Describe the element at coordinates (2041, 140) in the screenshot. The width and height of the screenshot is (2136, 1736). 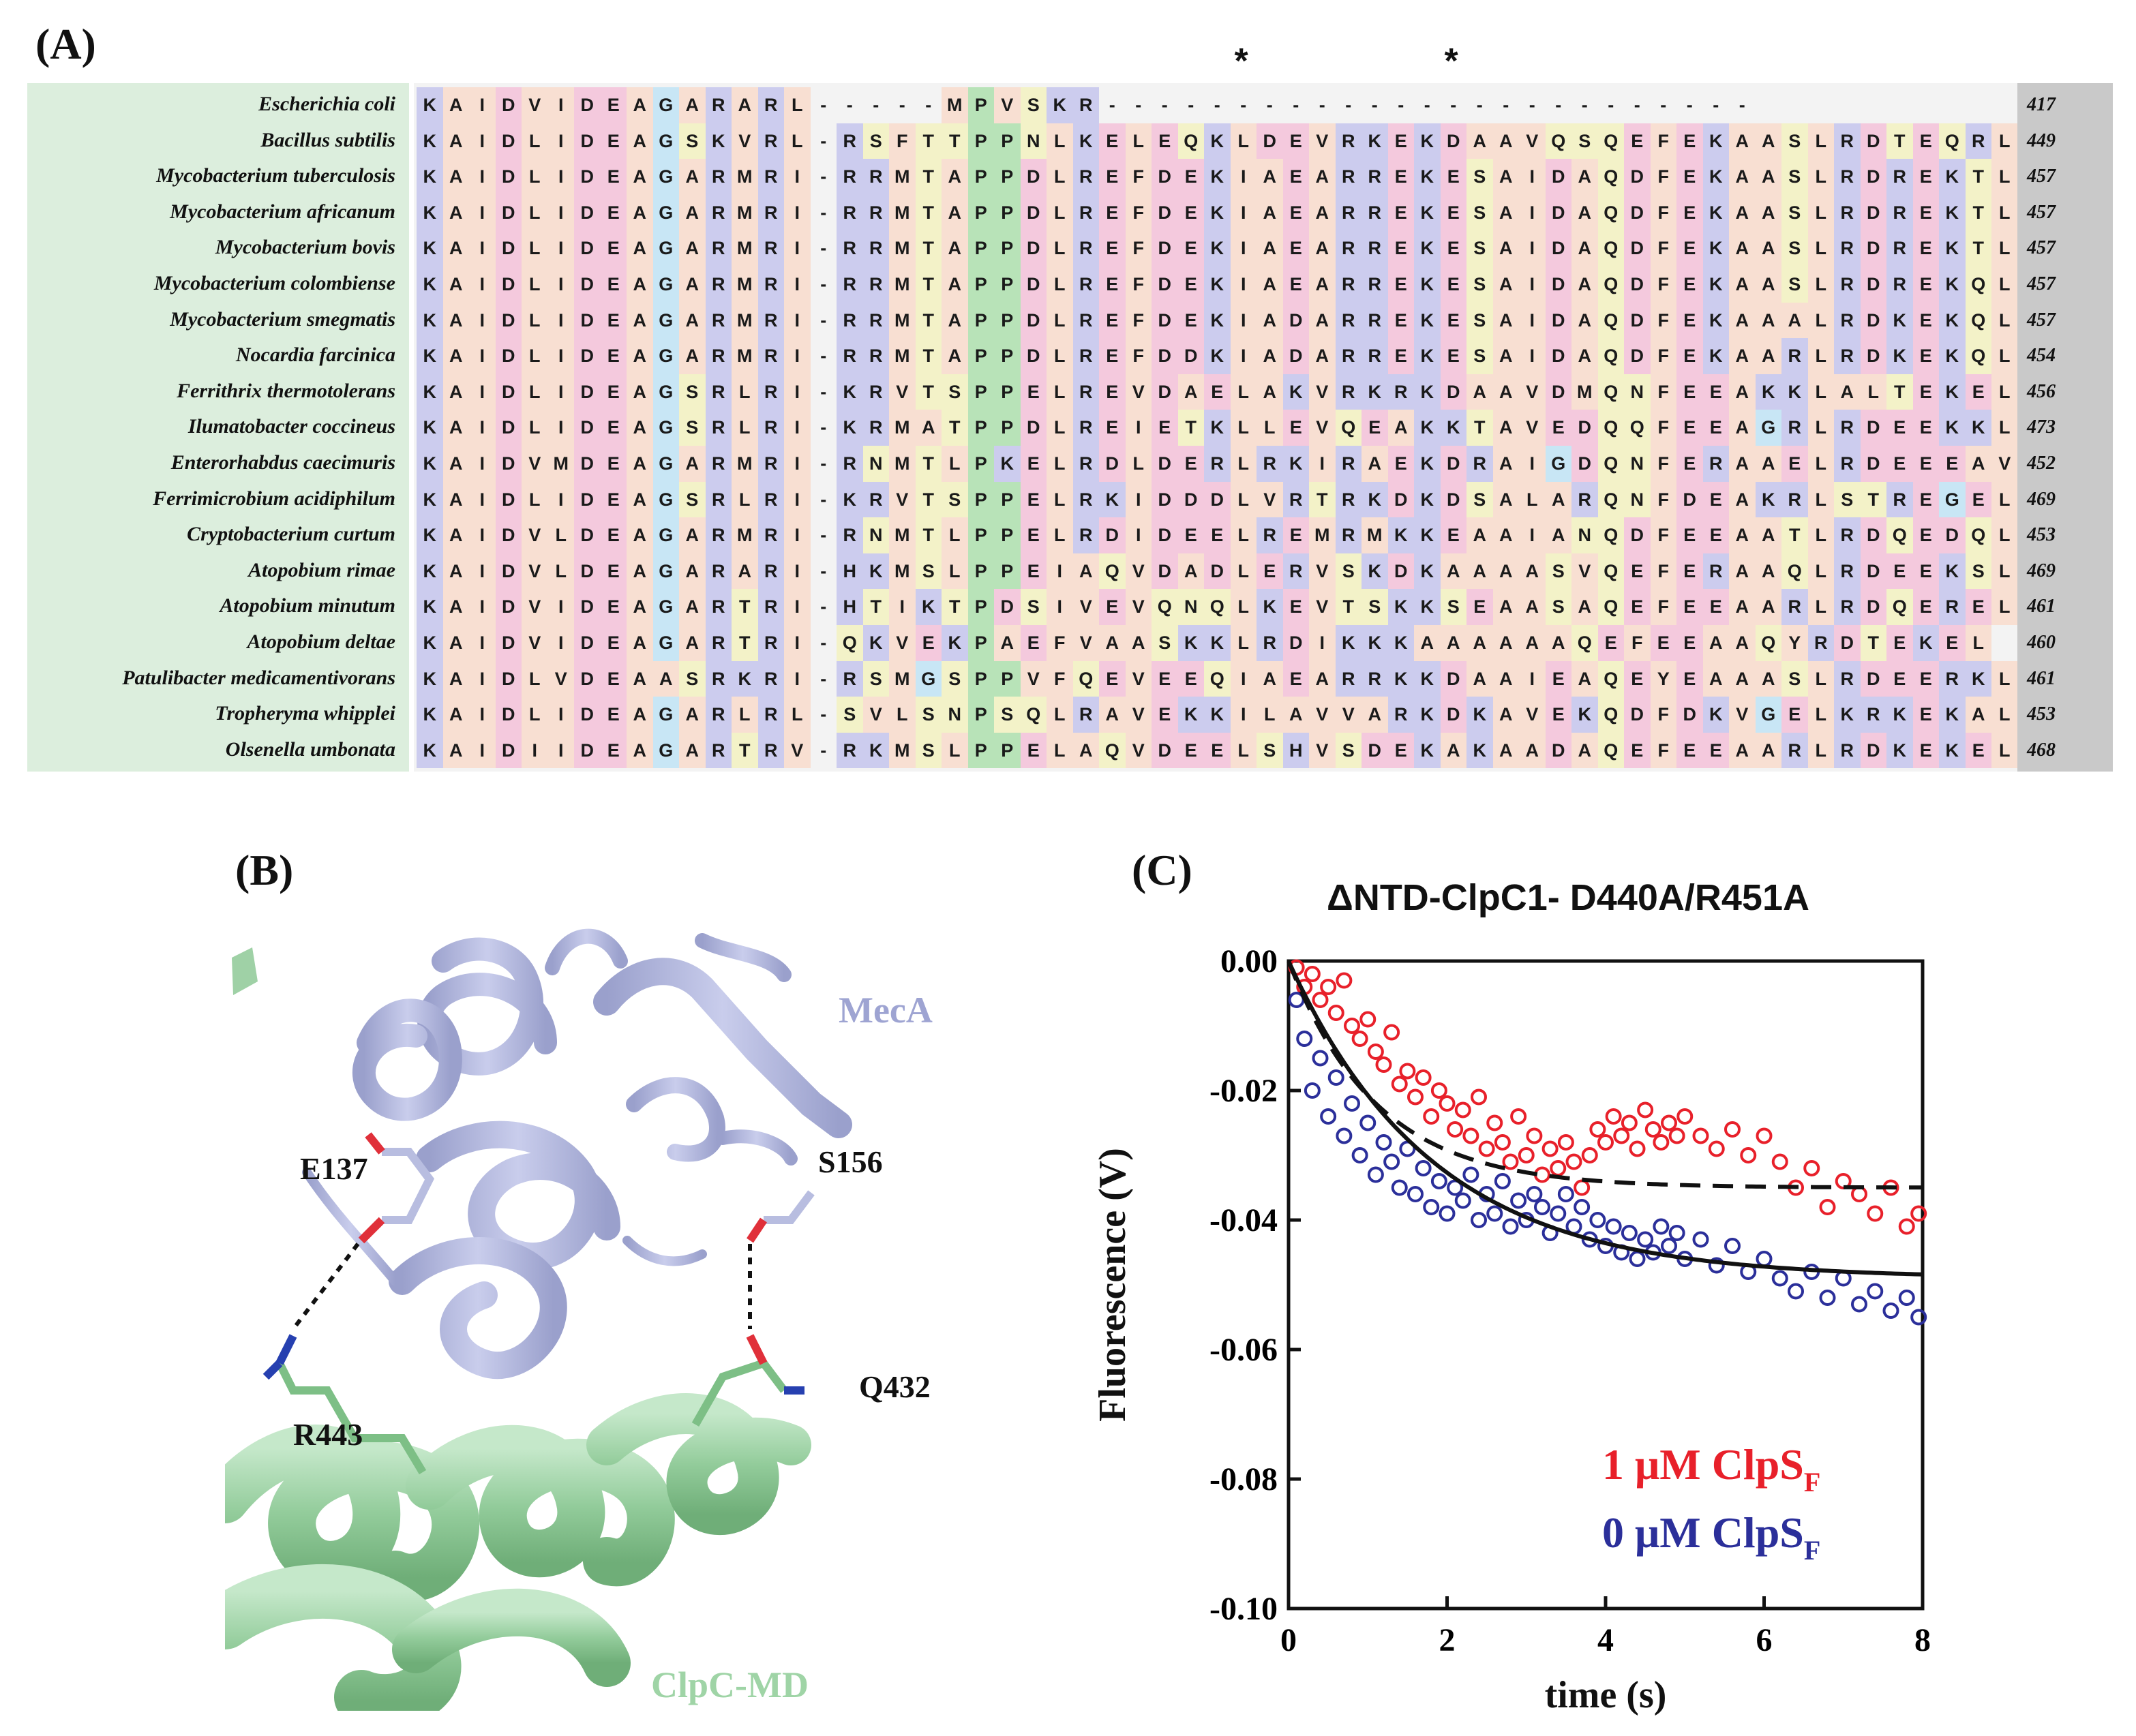
I see `residue-number: 449` at that location.